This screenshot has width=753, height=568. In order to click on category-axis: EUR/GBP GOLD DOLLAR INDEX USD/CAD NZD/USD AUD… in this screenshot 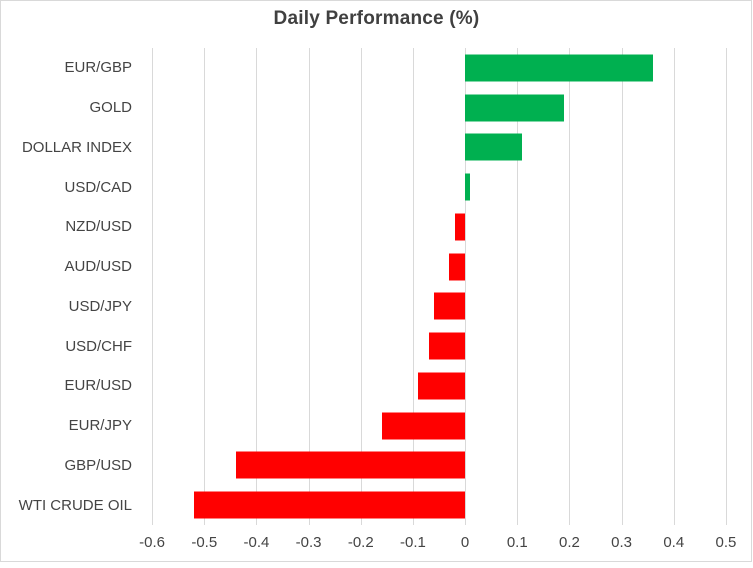, I will do `click(66, 286)`.